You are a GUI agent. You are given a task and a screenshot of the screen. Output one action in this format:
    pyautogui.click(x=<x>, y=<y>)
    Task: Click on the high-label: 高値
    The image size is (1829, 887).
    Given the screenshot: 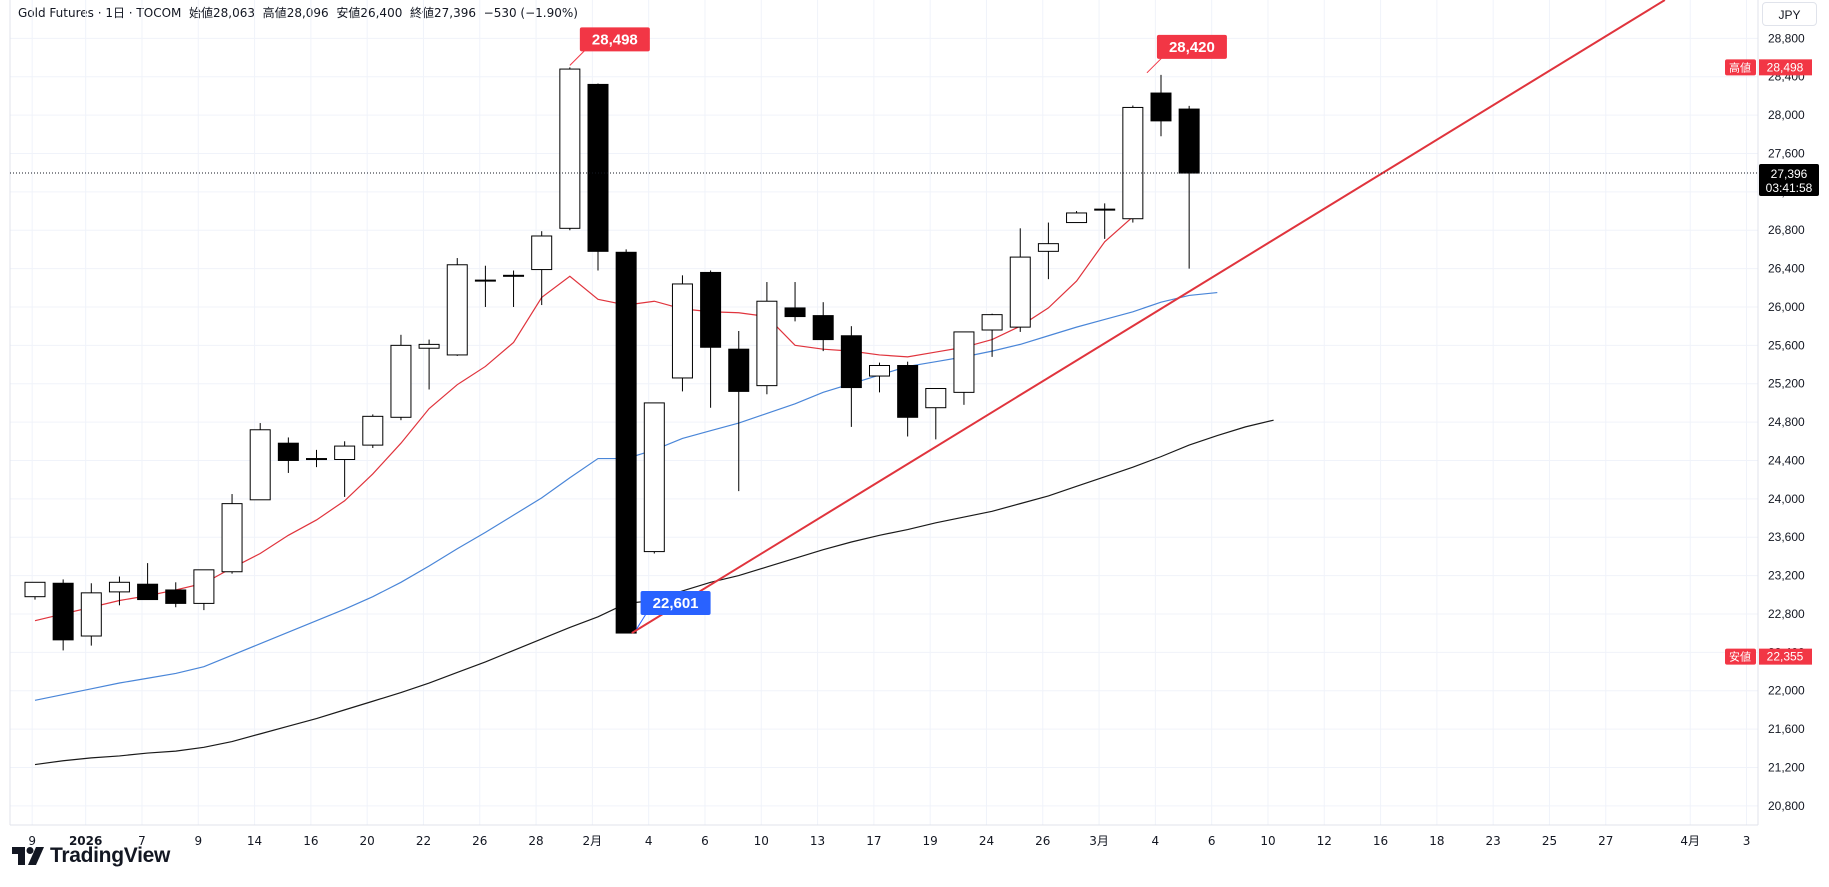 What is the action you would take?
    pyautogui.click(x=274, y=13)
    